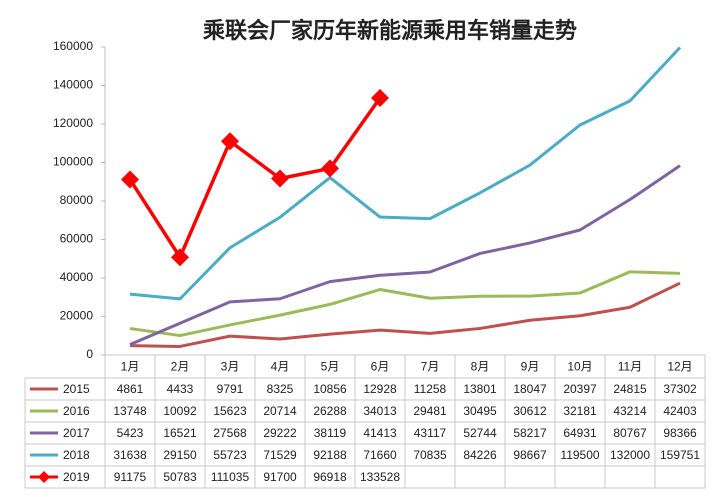 The width and height of the screenshot is (718, 497). Describe the element at coordinates (630, 367) in the screenshot. I see `x-tick-label: 11月` at that location.